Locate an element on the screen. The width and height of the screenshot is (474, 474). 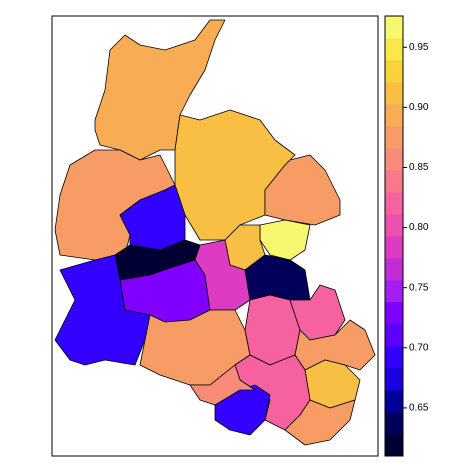
colorbar-tick-label: 0.75 is located at coordinates (419, 287).